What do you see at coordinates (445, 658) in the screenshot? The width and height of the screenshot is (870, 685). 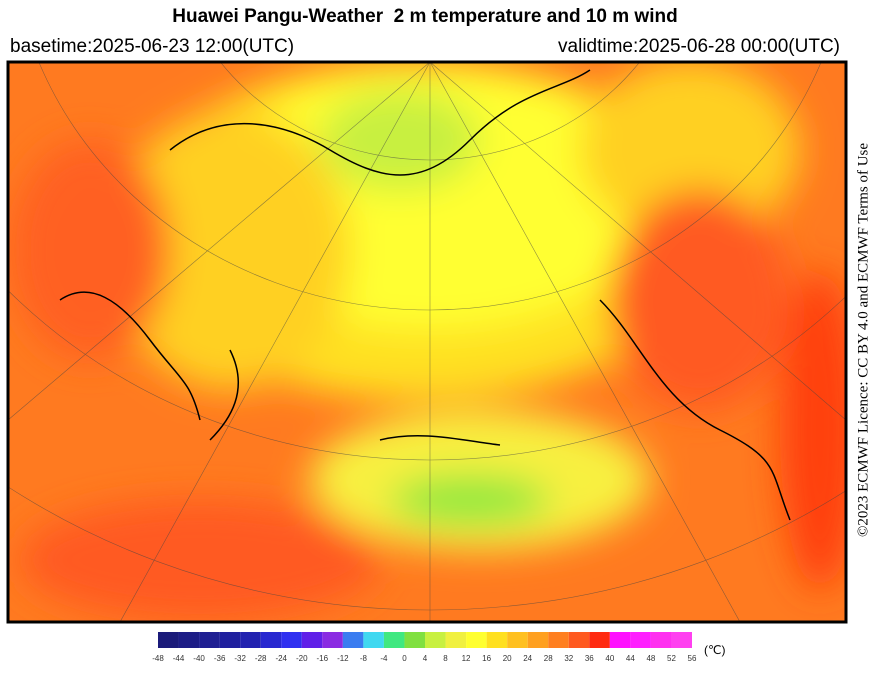 I see `colorbar-tick-label: 8` at bounding box center [445, 658].